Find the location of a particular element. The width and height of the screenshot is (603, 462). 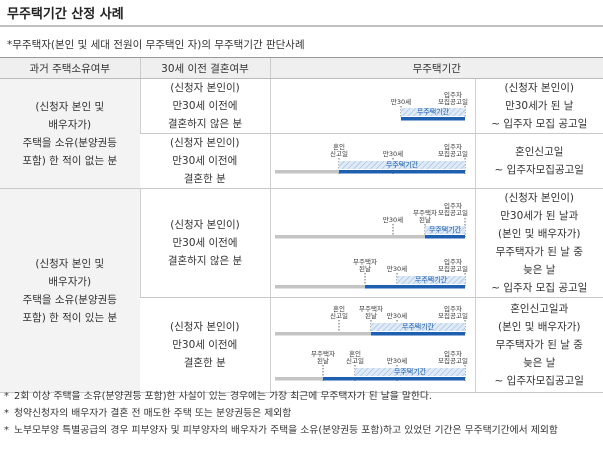

timeline-cell: 혼인 신고일 무주택자 된날 만30세 입주자 모집공고일 무주택기간 is located at coordinates (372, 345).